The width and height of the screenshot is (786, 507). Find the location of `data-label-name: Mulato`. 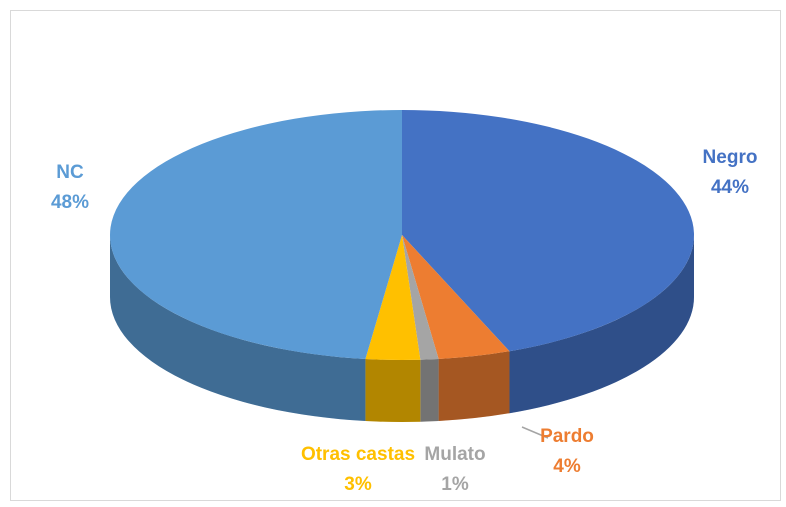

data-label-name: Mulato is located at coordinates (454, 454).